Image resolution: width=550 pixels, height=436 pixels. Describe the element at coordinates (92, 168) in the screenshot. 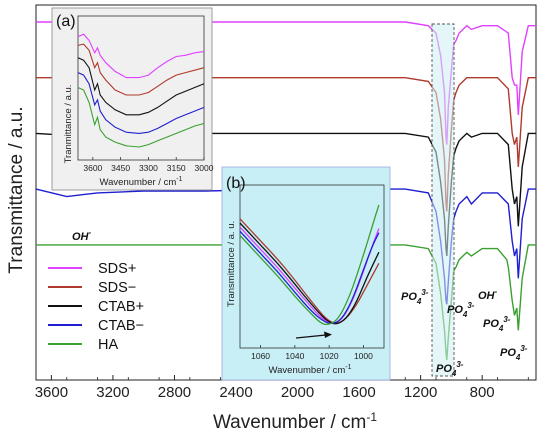

I see `inset-a-x-tick-label-3600: 3600` at that location.